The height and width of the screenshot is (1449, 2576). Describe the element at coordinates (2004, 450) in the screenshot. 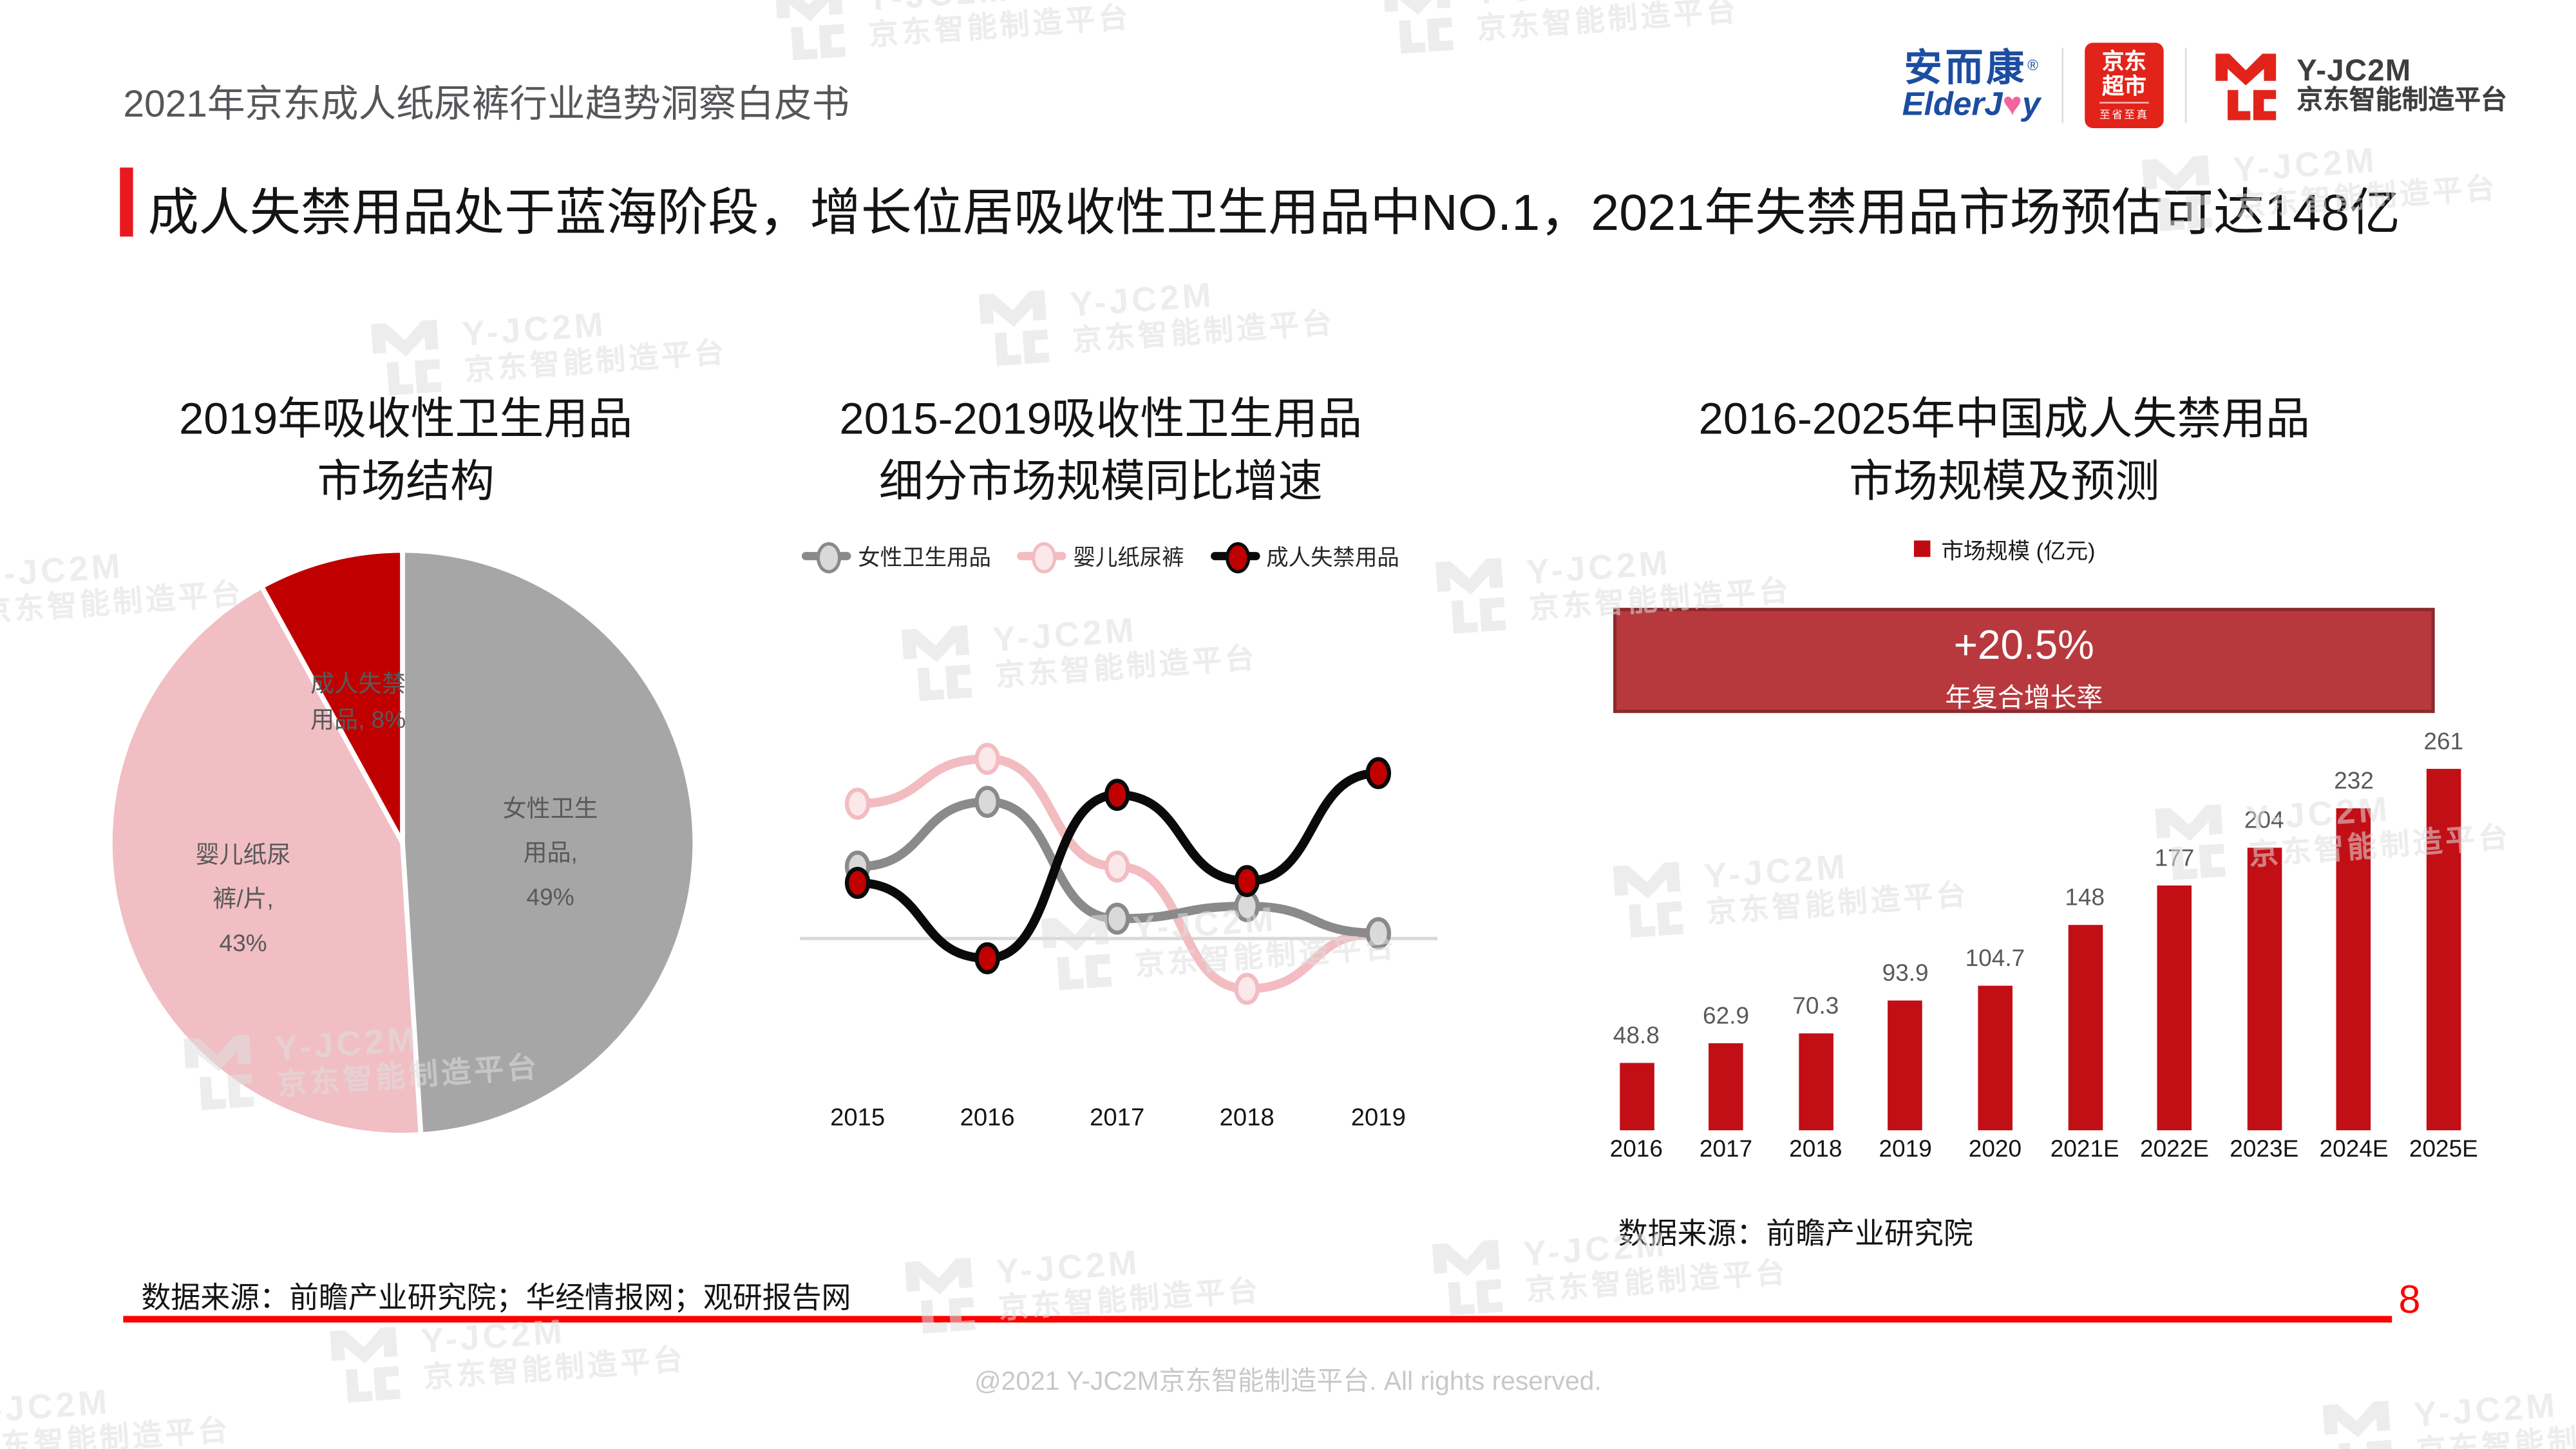

I see `bar-chart-title: 2016-2025年中国成人失禁用品 市场规模及预测` at that location.